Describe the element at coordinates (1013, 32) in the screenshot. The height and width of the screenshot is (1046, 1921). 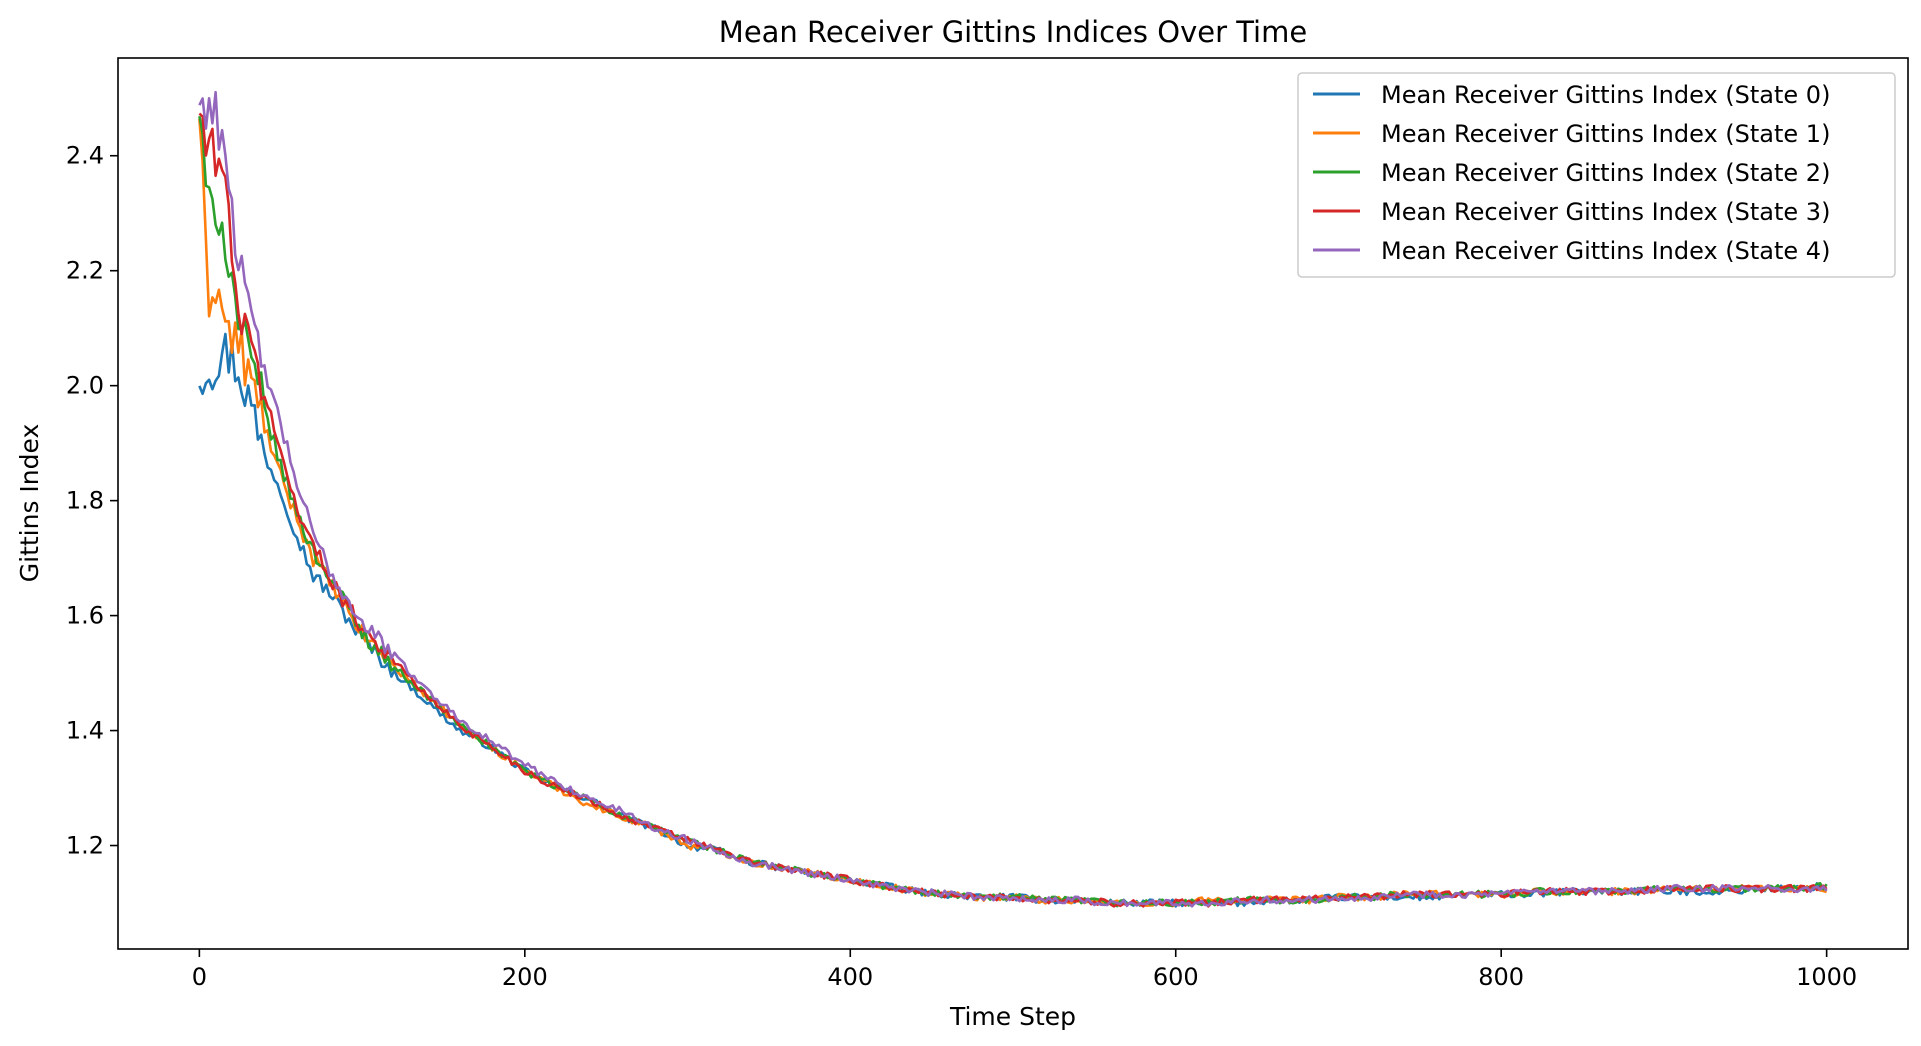
I see `chart-title: Mean Receiver Gittins Indices Over Time` at that location.